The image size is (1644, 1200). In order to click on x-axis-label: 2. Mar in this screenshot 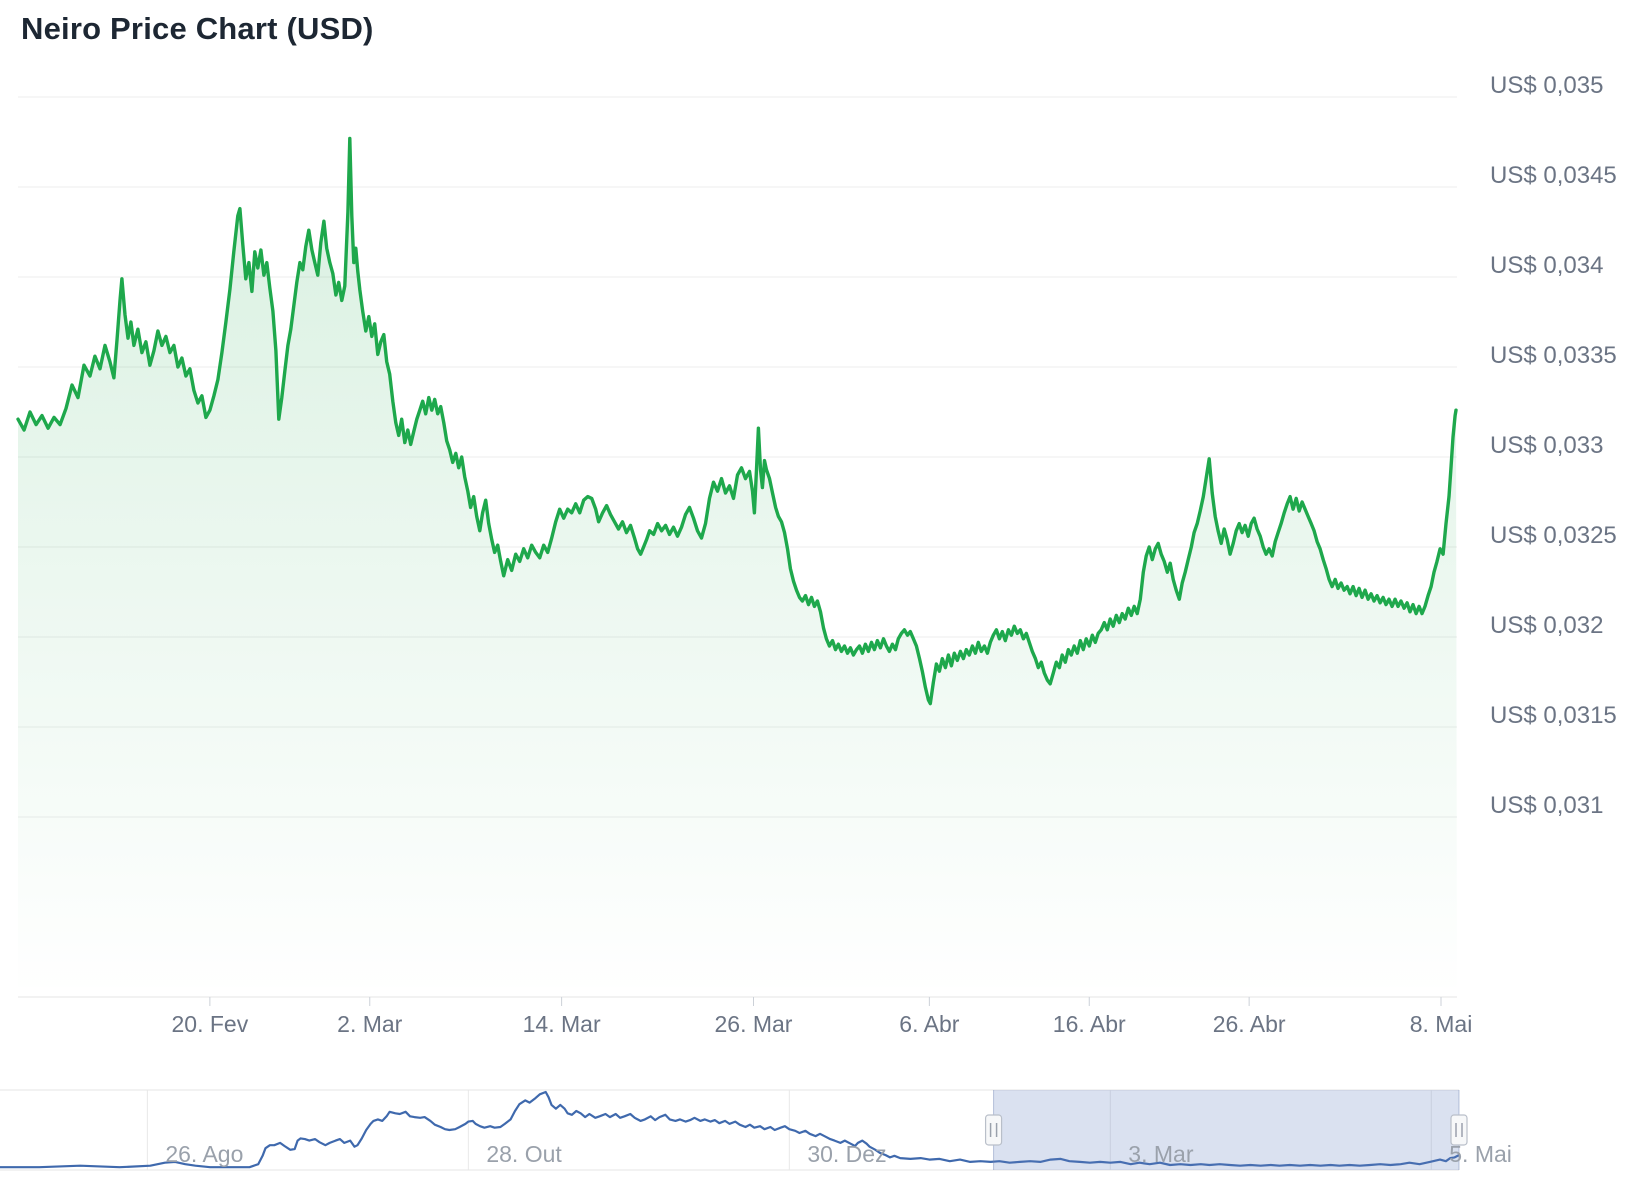, I will do `click(370, 1024)`.